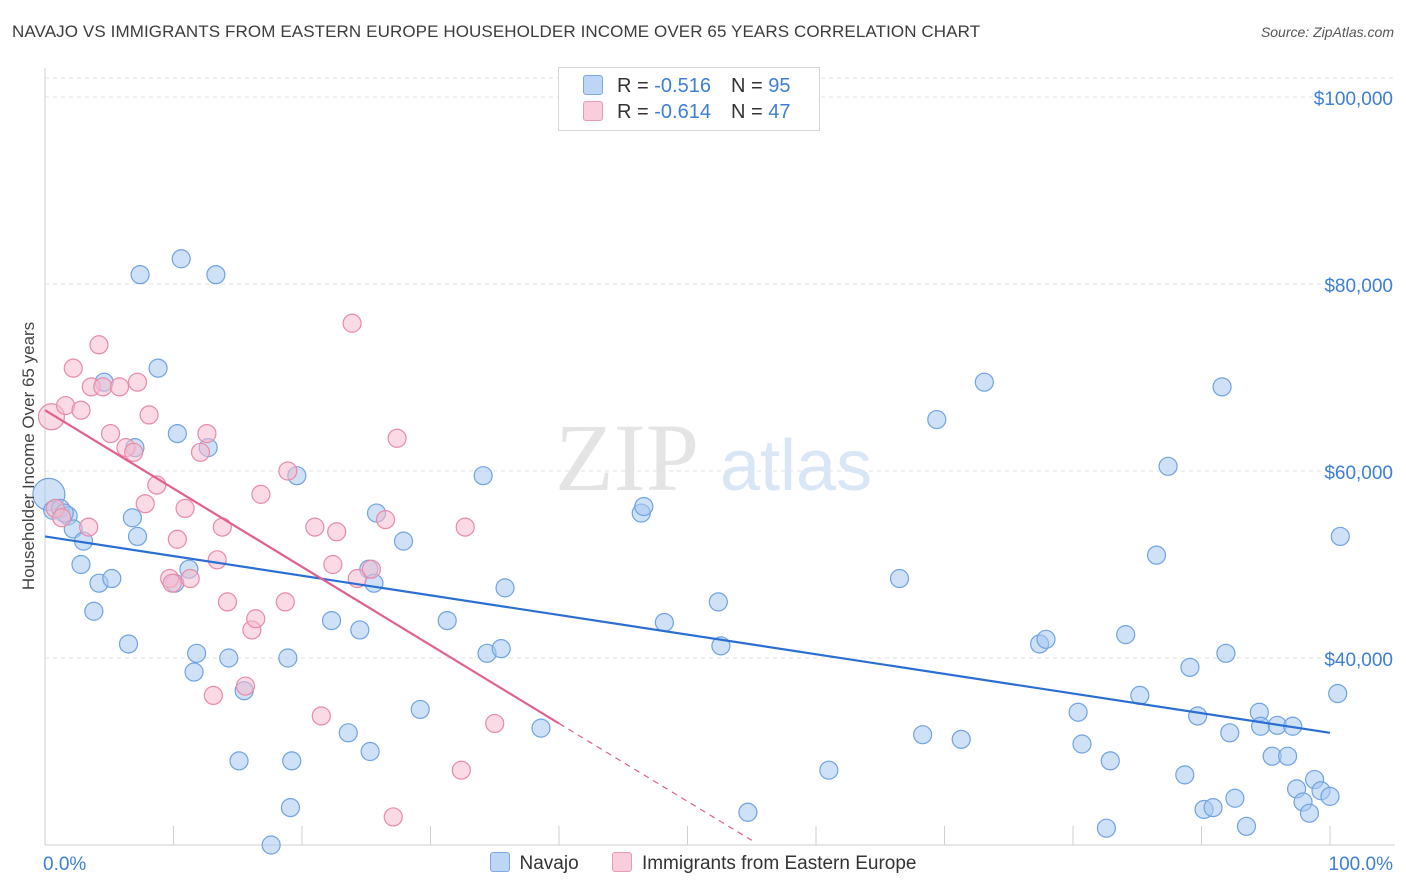  Describe the element at coordinates (534, 863) in the screenshot. I see `series-legend-item-navajo: Navajo` at that location.